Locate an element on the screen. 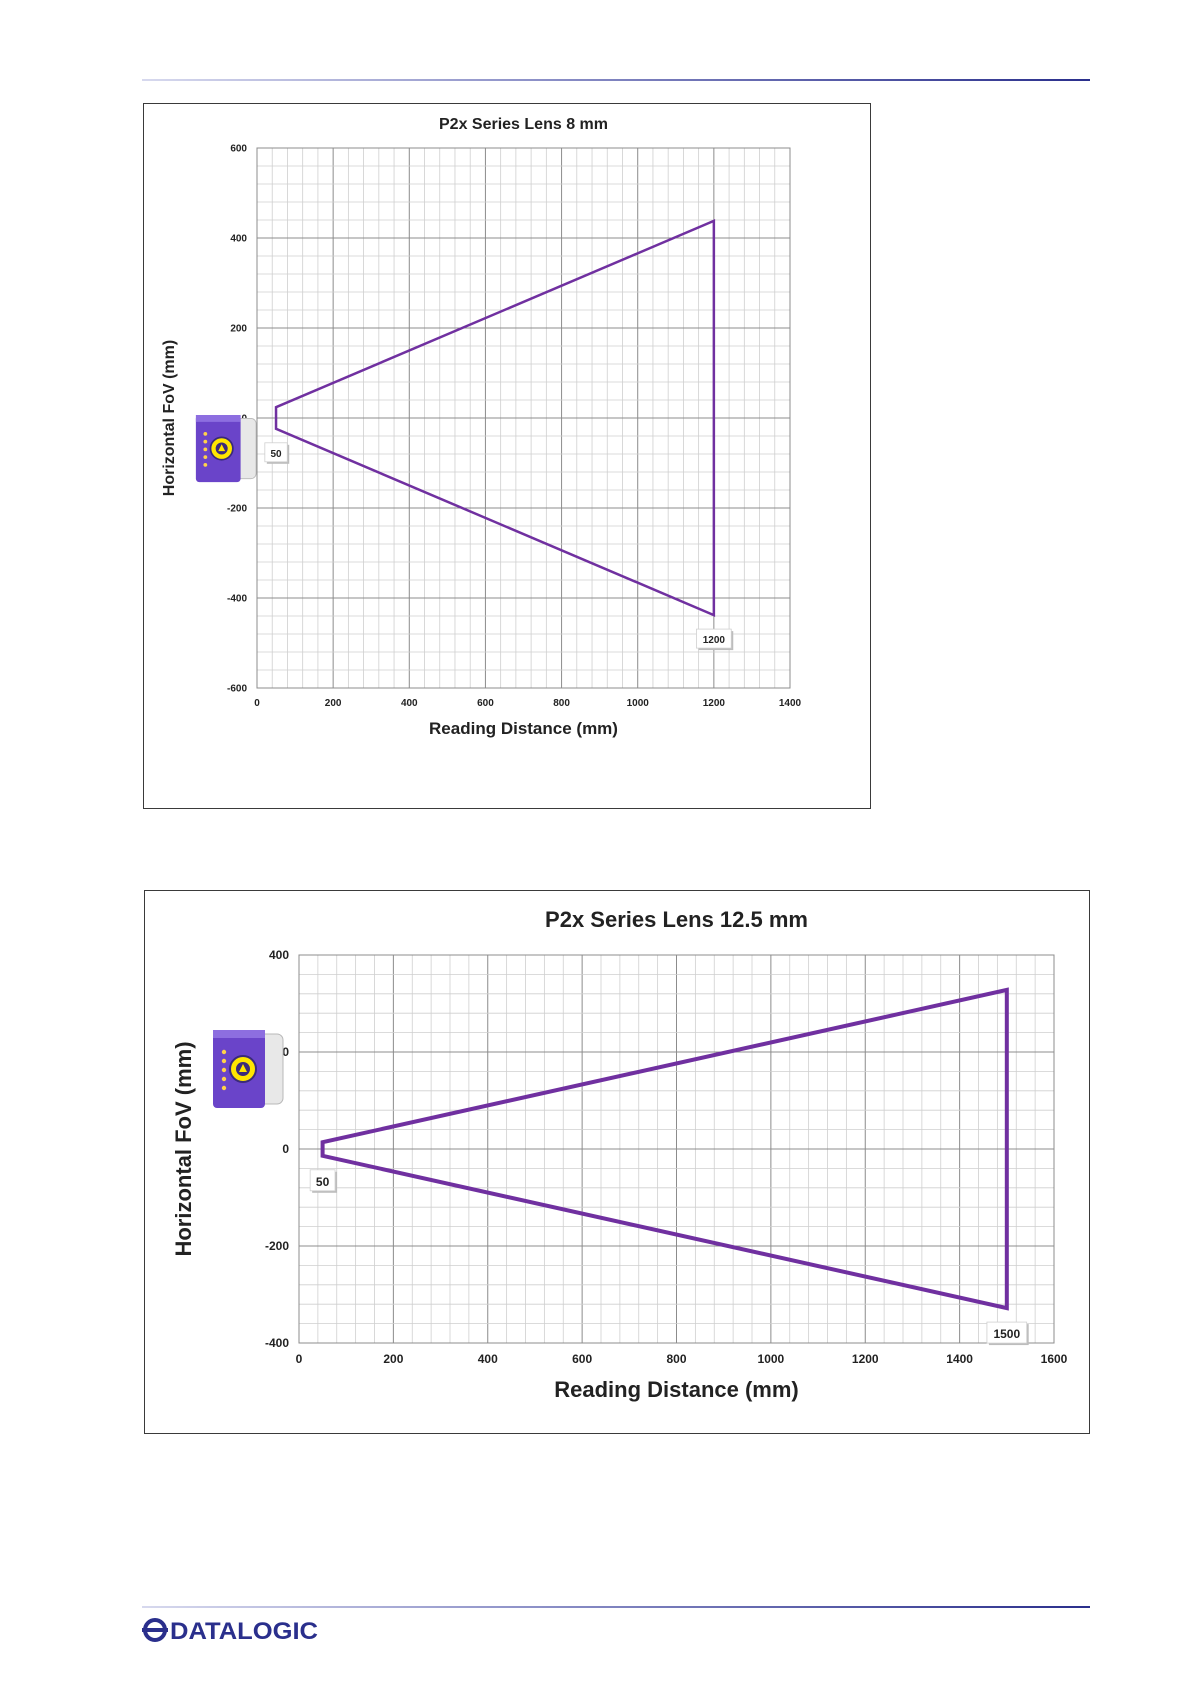 The image size is (1190, 1684). data-callout: 1500 is located at coordinates (1007, 1333).